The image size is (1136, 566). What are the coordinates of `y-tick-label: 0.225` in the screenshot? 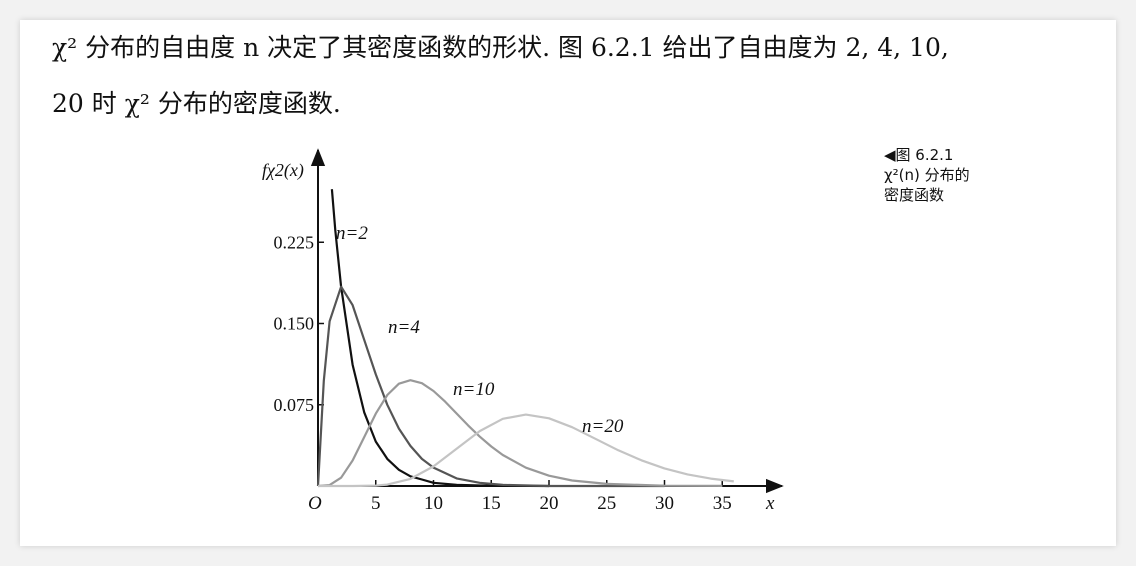 It's located at (294, 242).